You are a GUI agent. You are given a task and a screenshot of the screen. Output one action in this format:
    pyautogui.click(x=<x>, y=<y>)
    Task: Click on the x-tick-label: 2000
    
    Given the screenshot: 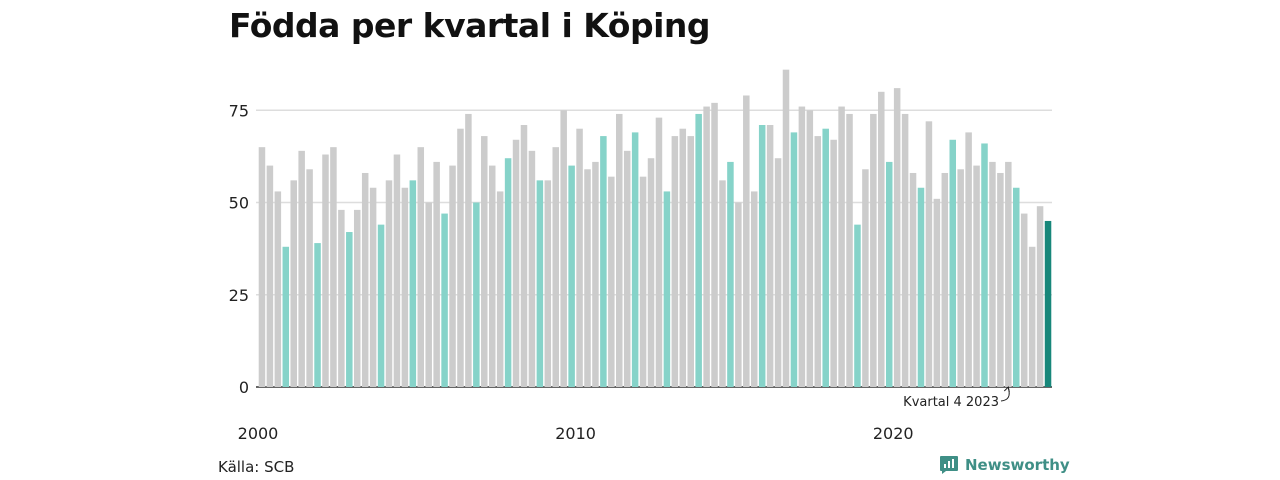 What is the action you would take?
    pyautogui.click(x=258, y=433)
    